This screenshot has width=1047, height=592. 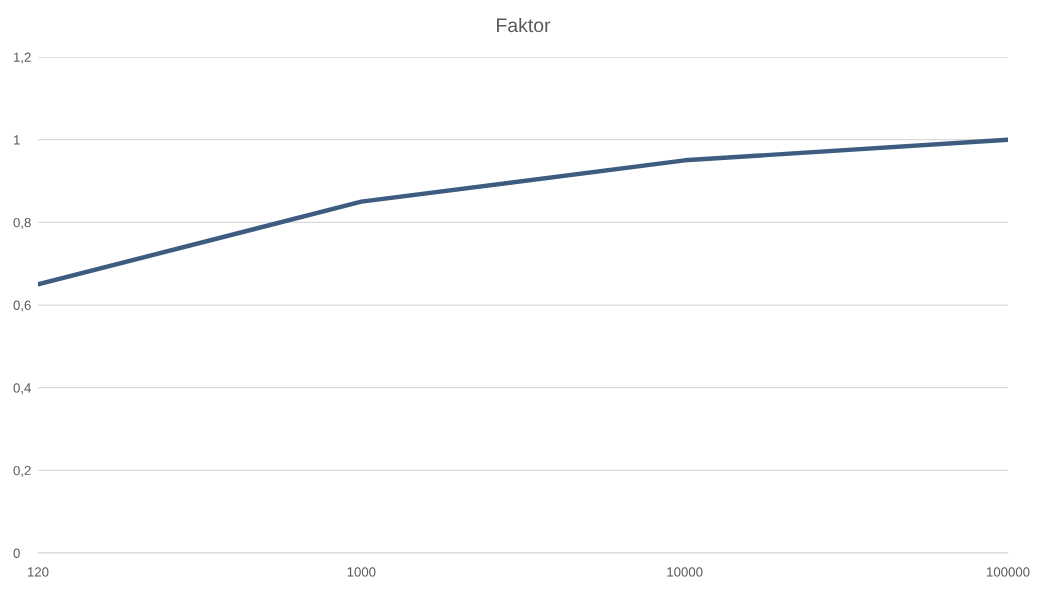 What do you see at coordinates (16, 553) in the screenshot?
I see `y-tick-label: 0` at bounding box center [16, 553].